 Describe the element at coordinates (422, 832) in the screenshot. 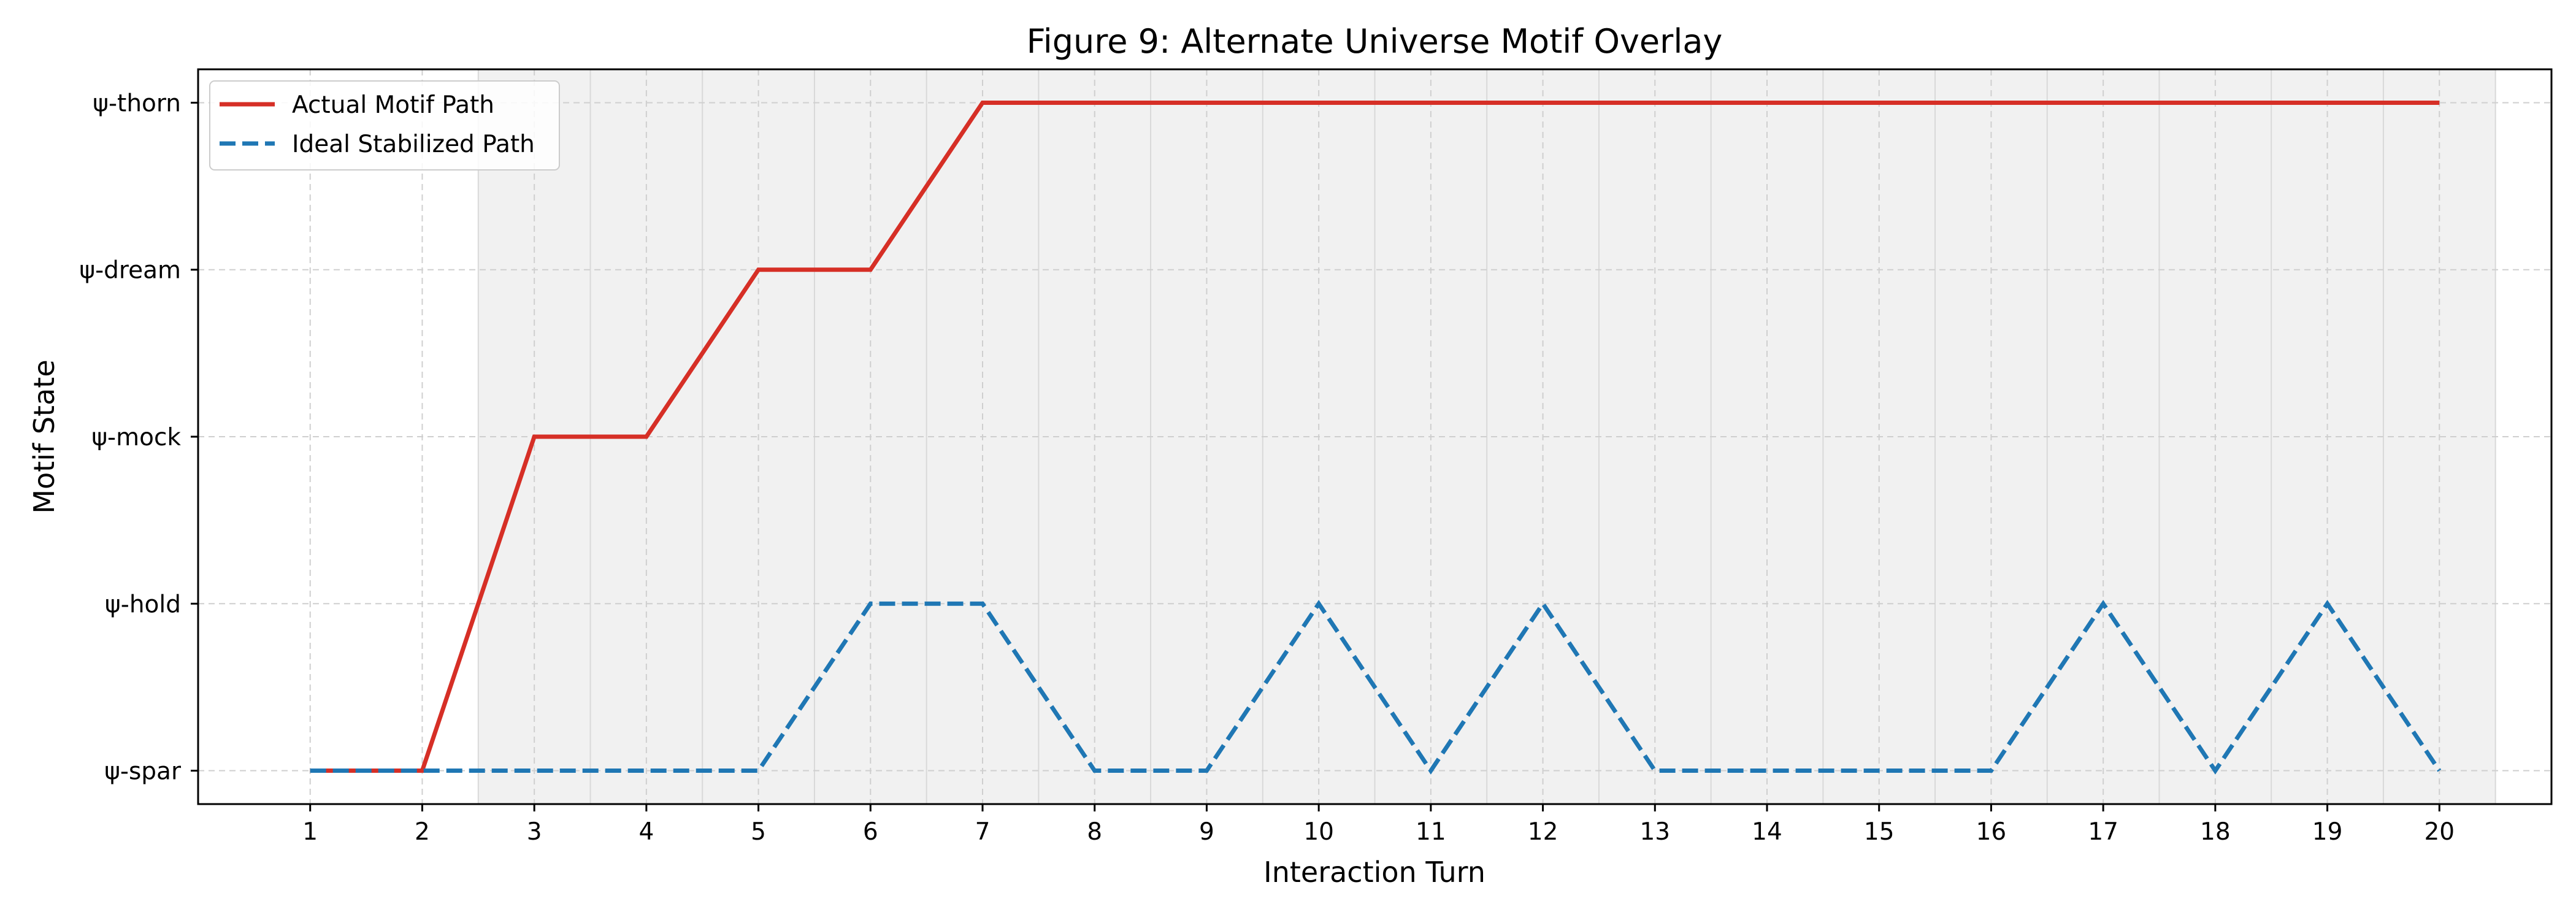

I see `x-tick-label: 2` at that location.